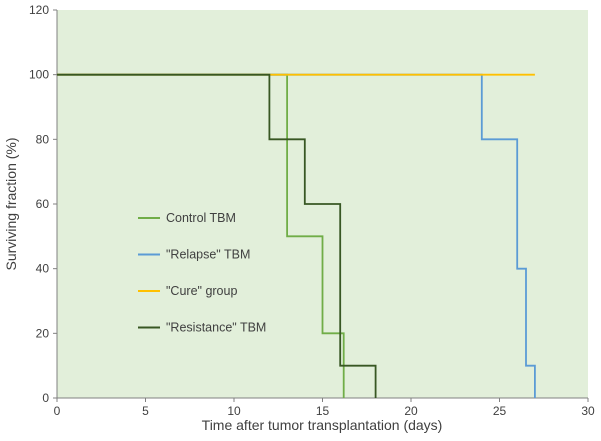  Describe the element at coordinates (411, 411) in the screenshot. I see `x-tick-label: 20` at that location.